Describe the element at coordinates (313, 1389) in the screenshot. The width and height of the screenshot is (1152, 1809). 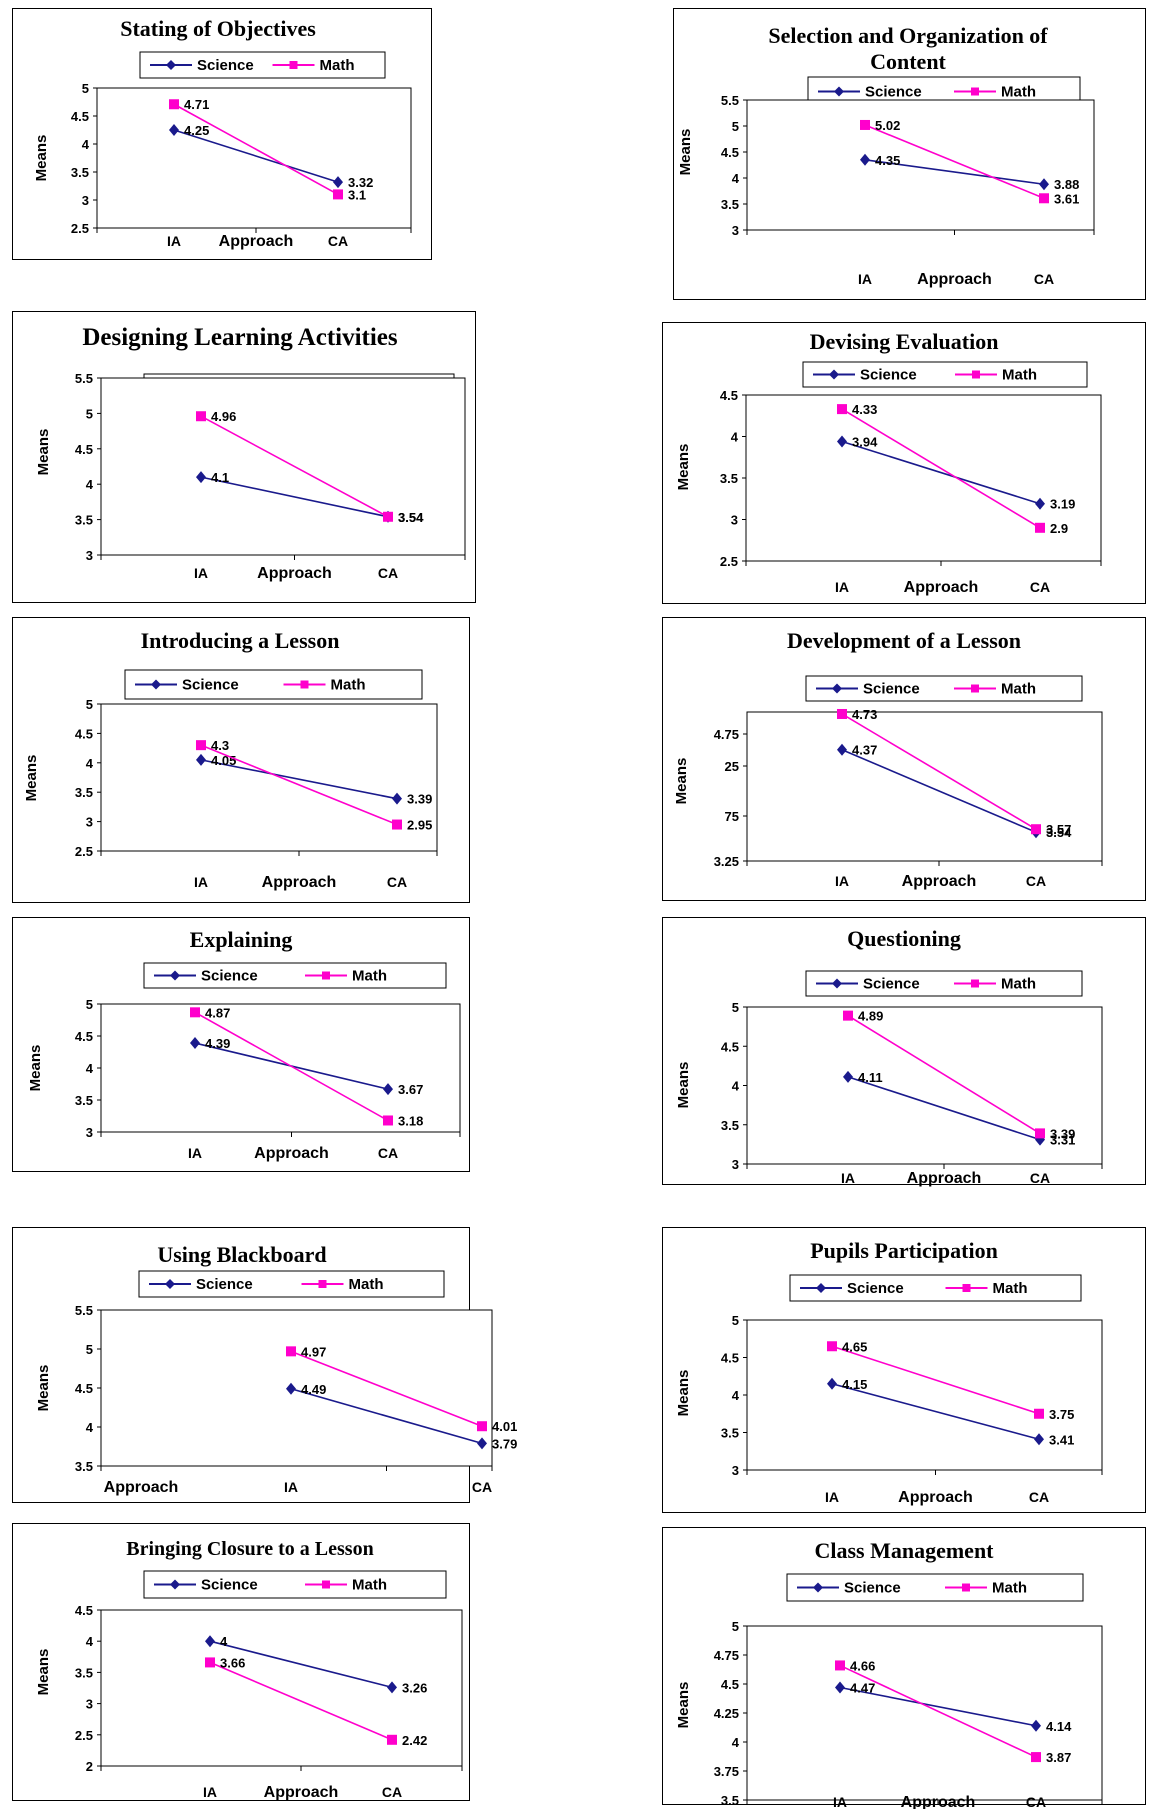
I see `data-label: 4.49` at that location.